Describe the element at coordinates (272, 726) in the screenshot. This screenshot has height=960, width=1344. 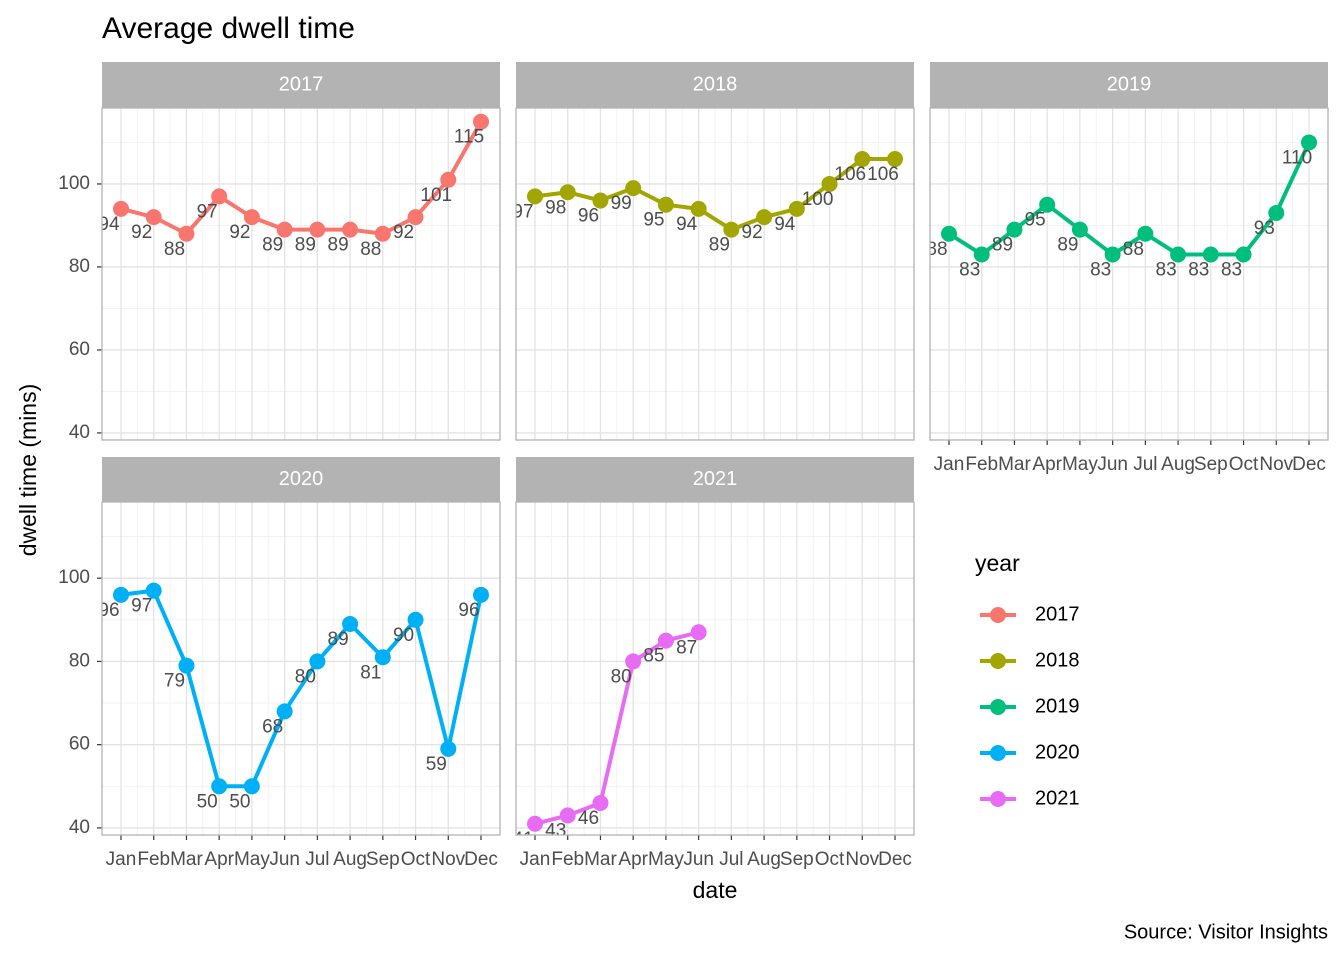
I see `data-label: 68` at that location.